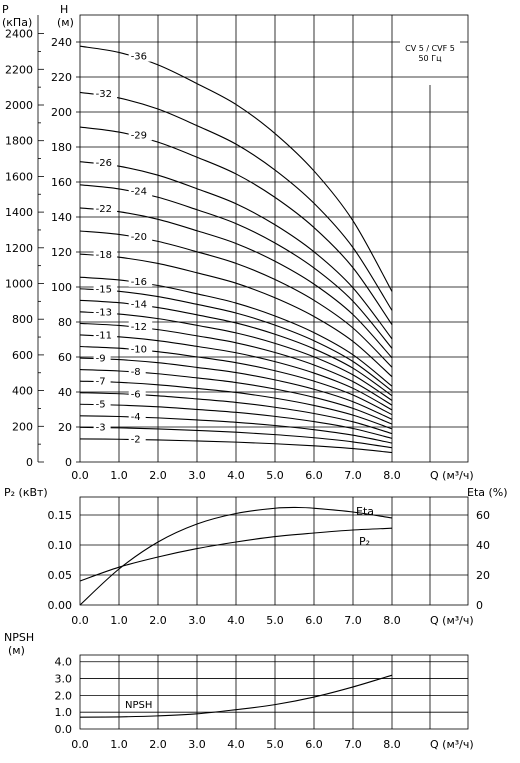 The height and width of the screenshot is (763, 520). What do you see at coordinates (61, 252) in the screenshot?
I see `head-tick-label: 120` at bounding box center [61, 252].